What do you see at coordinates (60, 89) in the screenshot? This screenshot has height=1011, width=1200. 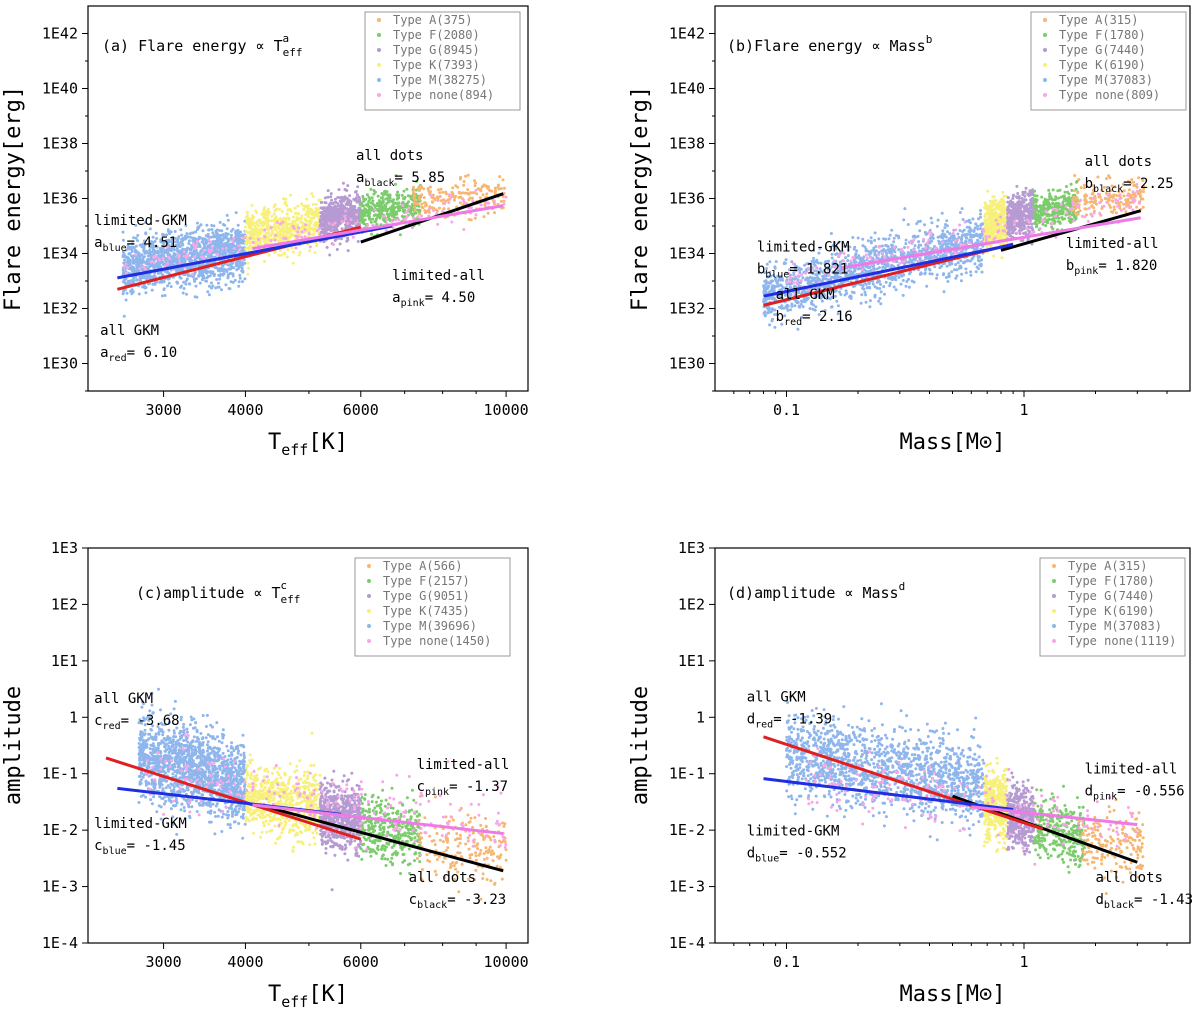 I see `y-tick-label: 1E40` at bounding box center [60, 89].